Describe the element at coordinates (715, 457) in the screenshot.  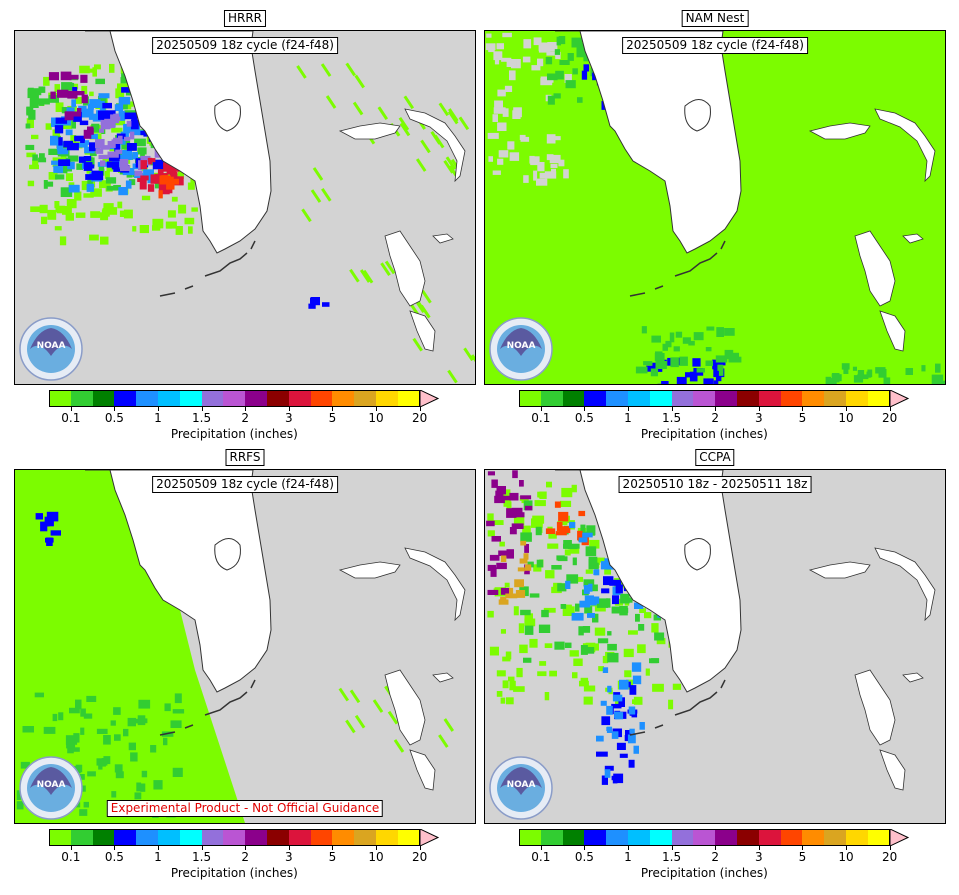
I see `panel-title: CCPA` at that location.